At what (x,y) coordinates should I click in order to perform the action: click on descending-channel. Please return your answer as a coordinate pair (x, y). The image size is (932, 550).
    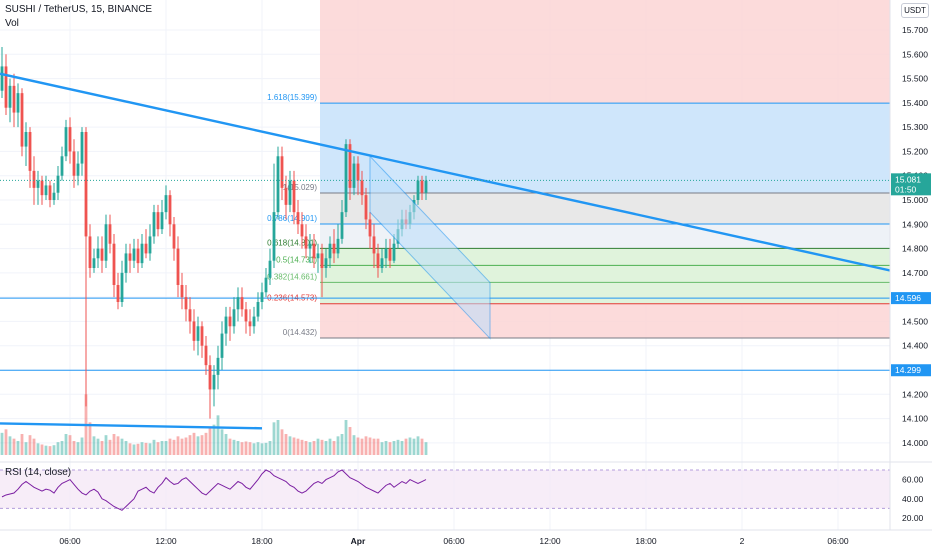
    Looking at the image, I should click on (430, 247).